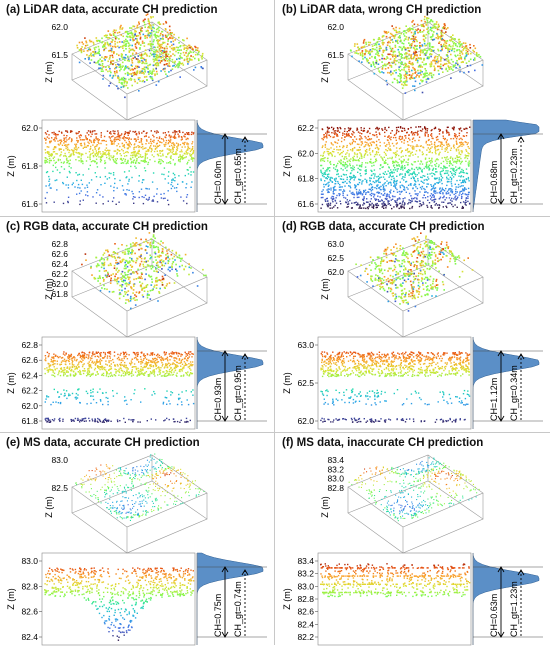  I want to click on ch-gt-label: CH_gt=1.23m, so click(514, 609).